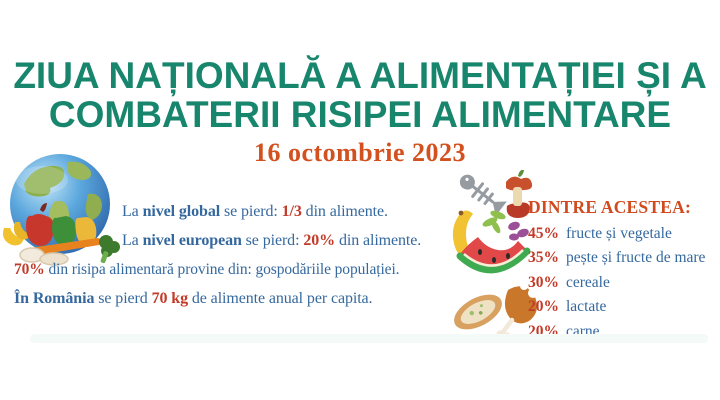 Image resolution: width=720 pixels, height=400 pixels. I want to click on breakdown-label: lactate, so click(586, 307).